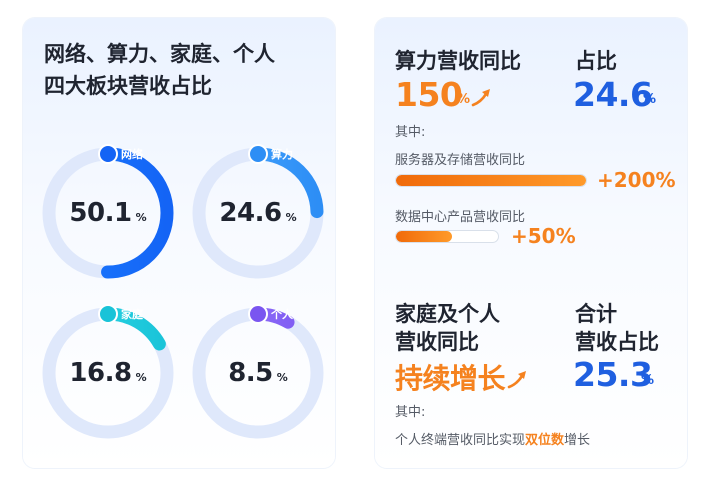 The width and height of the screenshot is (719, 477). What do you see at coordinates (636, 180) in the screenshot?
I see `bar-value-server: +200%` at bounding box center [636, 180].